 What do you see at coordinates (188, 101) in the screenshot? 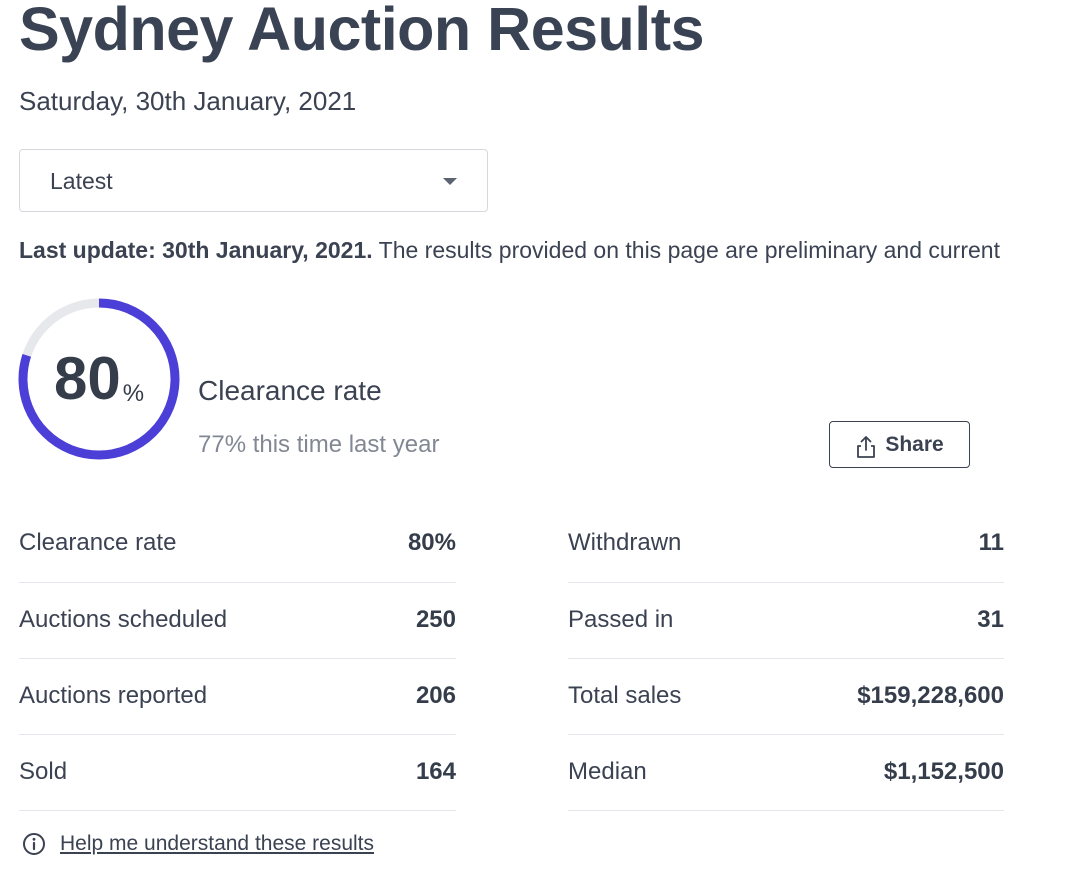
I see `results-date: Saturday, 30th January, 2021` at bounding box center [188, 101].